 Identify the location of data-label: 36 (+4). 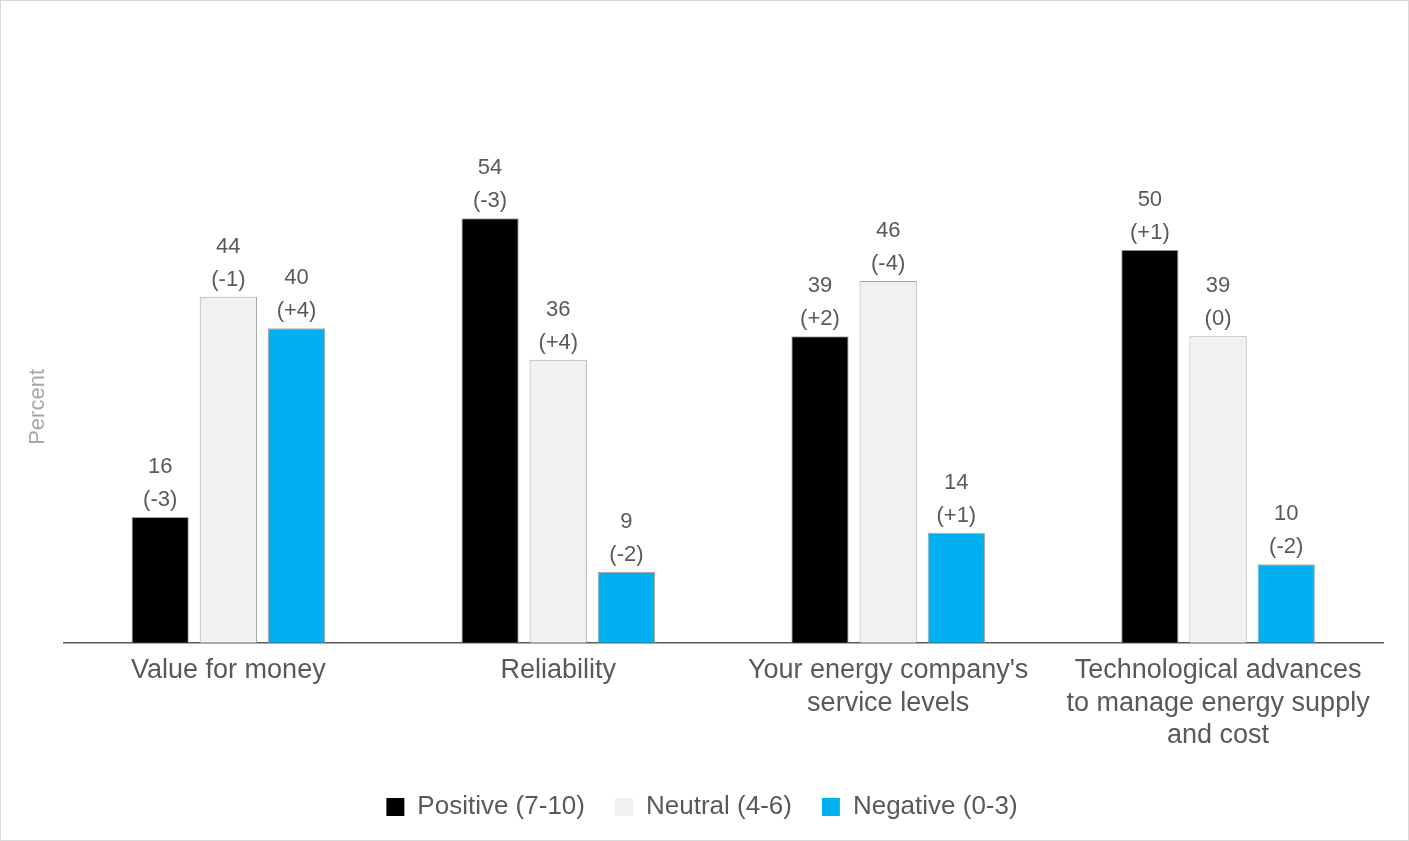
(558, 324).